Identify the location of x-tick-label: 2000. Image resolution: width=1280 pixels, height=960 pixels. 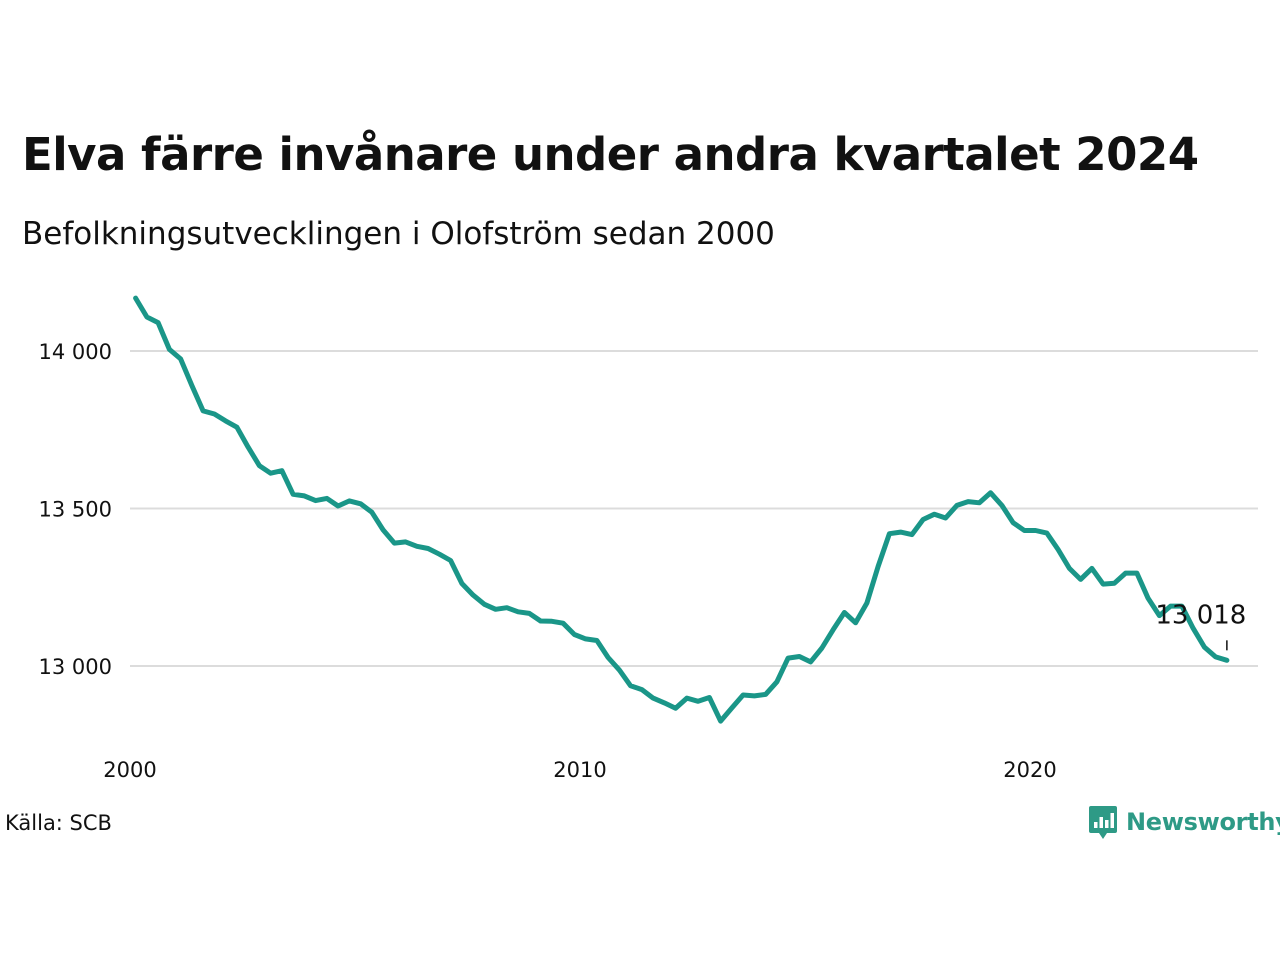
(129, 770).